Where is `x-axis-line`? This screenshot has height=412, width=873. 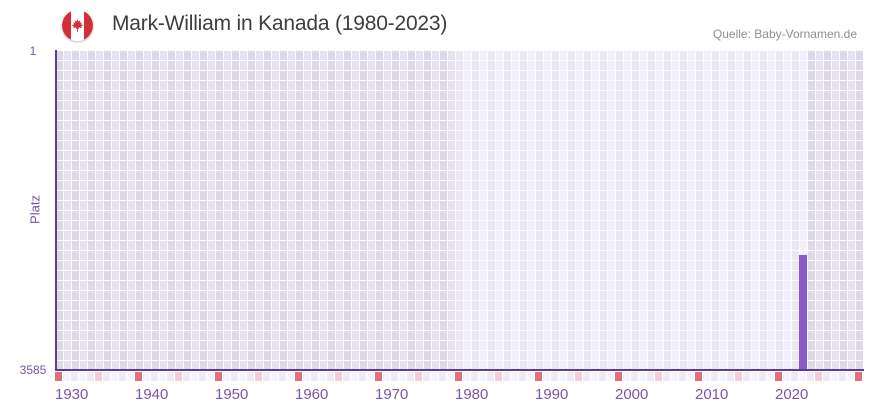
x-axis-line is located at coordinates (459, 370).